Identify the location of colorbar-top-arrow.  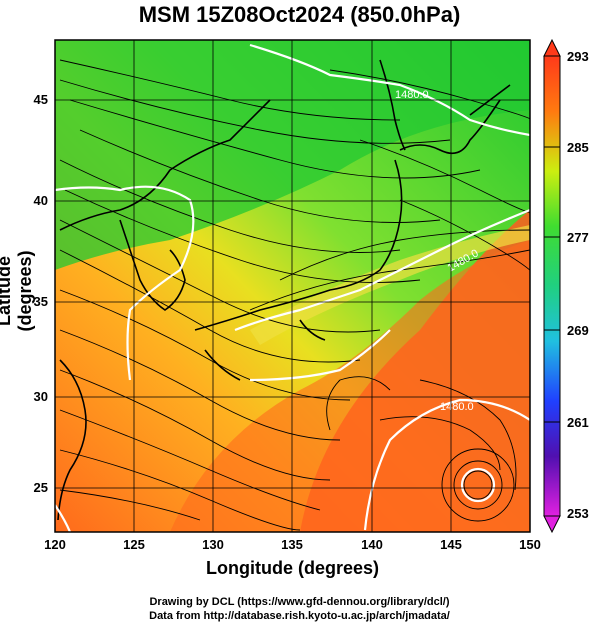
(552, 47).